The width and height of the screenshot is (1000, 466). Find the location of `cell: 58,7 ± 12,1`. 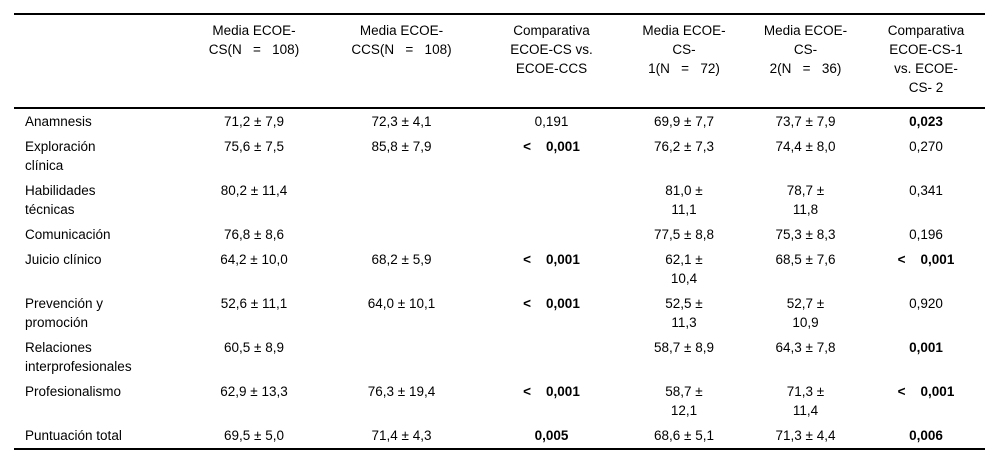

cell: 58,7 ± 12,1 is located at coordinates (684, 401).